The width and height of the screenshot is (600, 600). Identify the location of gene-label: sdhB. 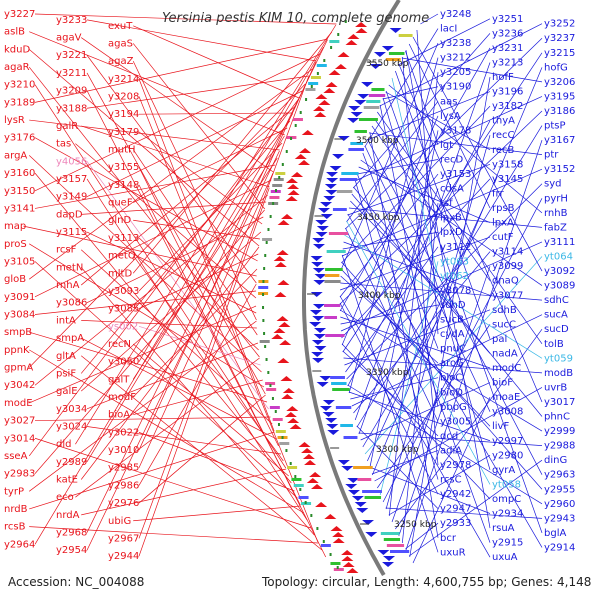
(504, 310).